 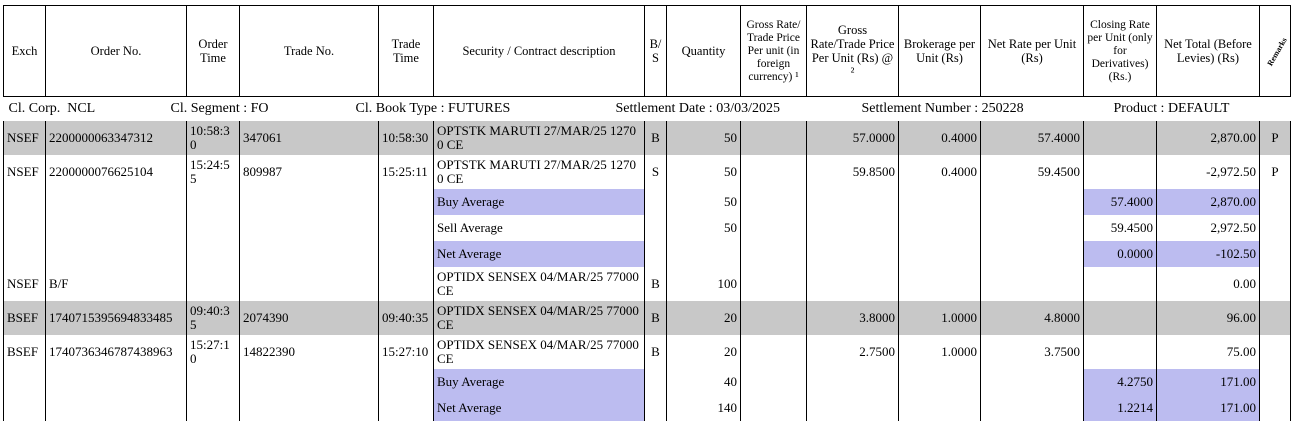 I want to click on column-header: Remarks, so click(x=1275, y=51).